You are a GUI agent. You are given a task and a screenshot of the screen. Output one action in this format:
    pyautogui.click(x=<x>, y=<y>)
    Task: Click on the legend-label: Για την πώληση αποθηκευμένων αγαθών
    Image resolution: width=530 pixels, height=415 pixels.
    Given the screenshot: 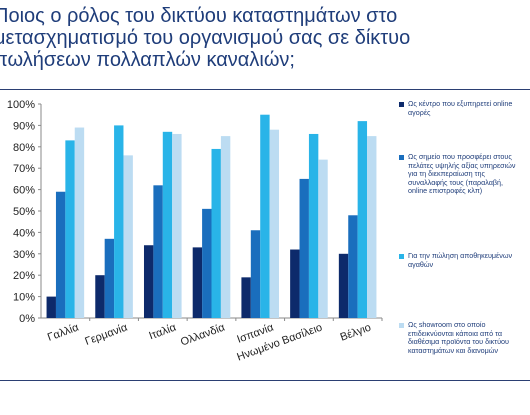 What is the action you would take?
    pyautogui.click(x=460, y=260)
    